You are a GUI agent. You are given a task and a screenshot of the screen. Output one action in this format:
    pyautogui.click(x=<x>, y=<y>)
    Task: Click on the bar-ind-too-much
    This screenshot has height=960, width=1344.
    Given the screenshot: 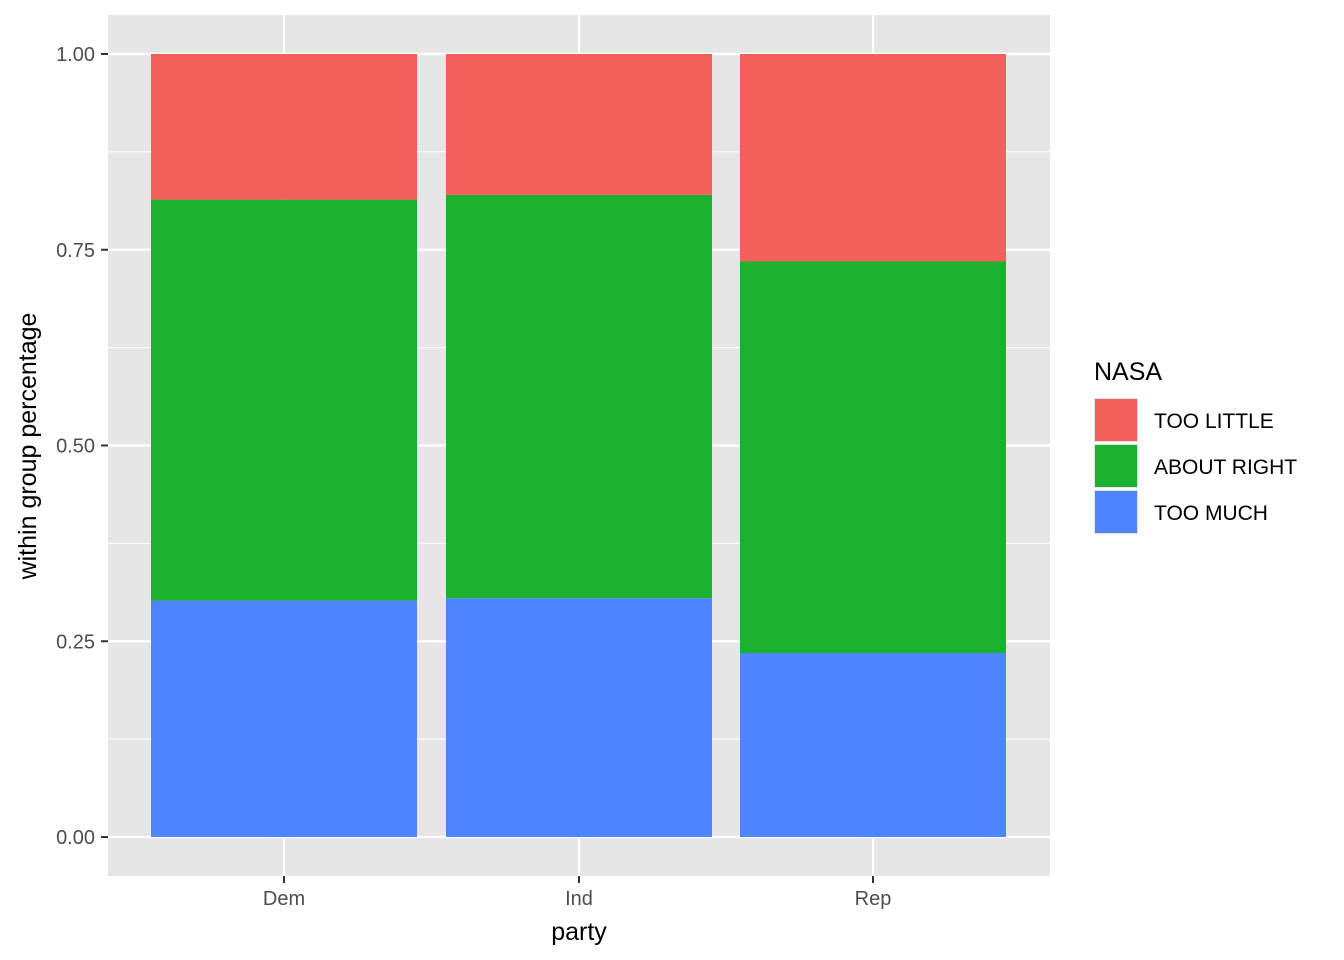 What is the action you would take?
    pyautogui.click(x=579, y=717)
    